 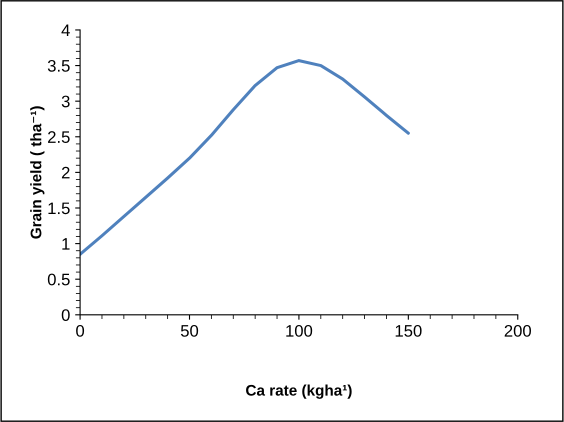 I want to click on y-tick-label: 3.5, so click(x=59, y=66).